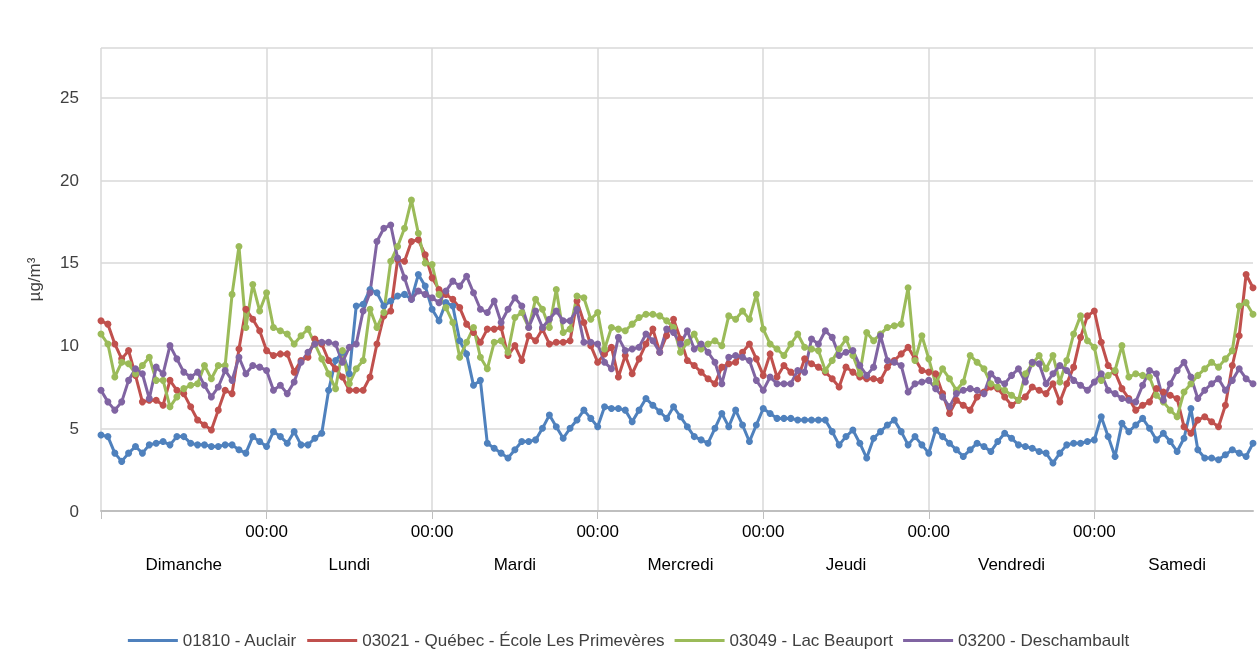  Describe the element at coordinates (184, 564) in the screenshot. I see `x-tick-label: Dimanche` at that location.